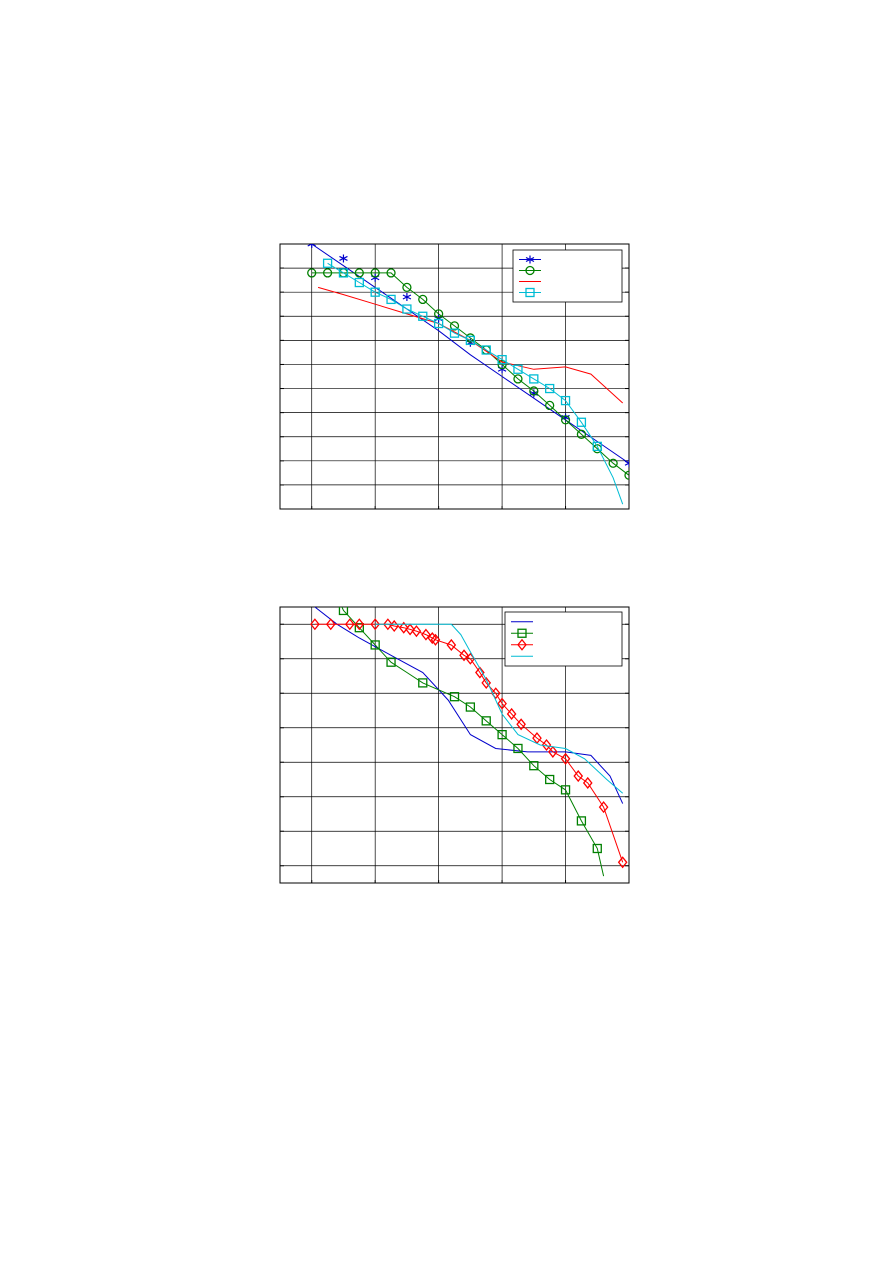  Describe the element at coordinates (522, 644) in the screenshot. I see `legend-entry-3-marker` at that location.